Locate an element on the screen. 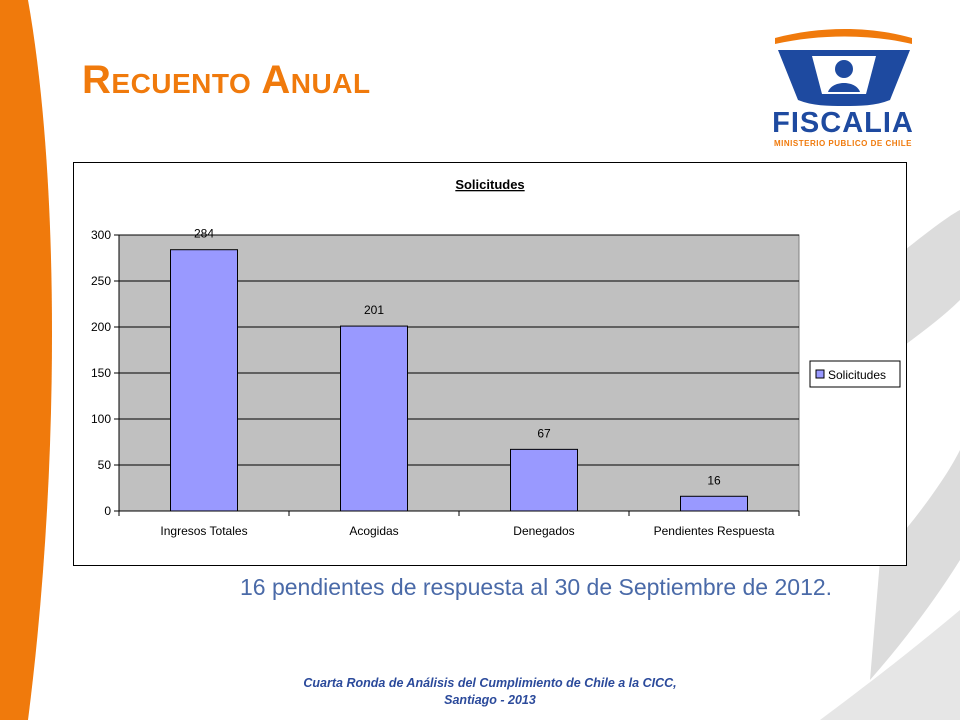  legend-label: Solicitudes is located at coordinates (857, 375).